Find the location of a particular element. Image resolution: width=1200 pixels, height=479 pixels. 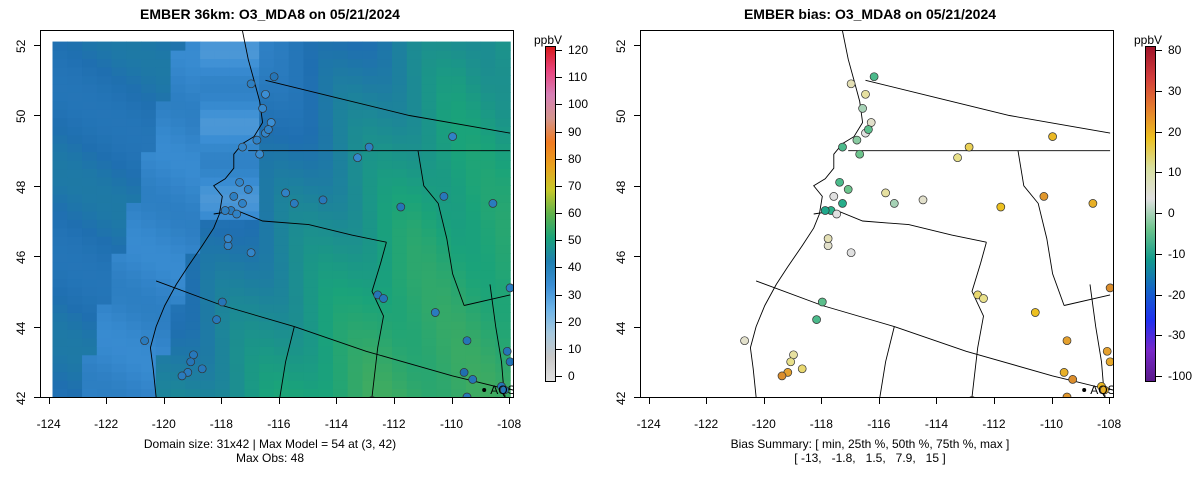

colorbar-tick-label: -10 is located at coordinates (1177, 253).